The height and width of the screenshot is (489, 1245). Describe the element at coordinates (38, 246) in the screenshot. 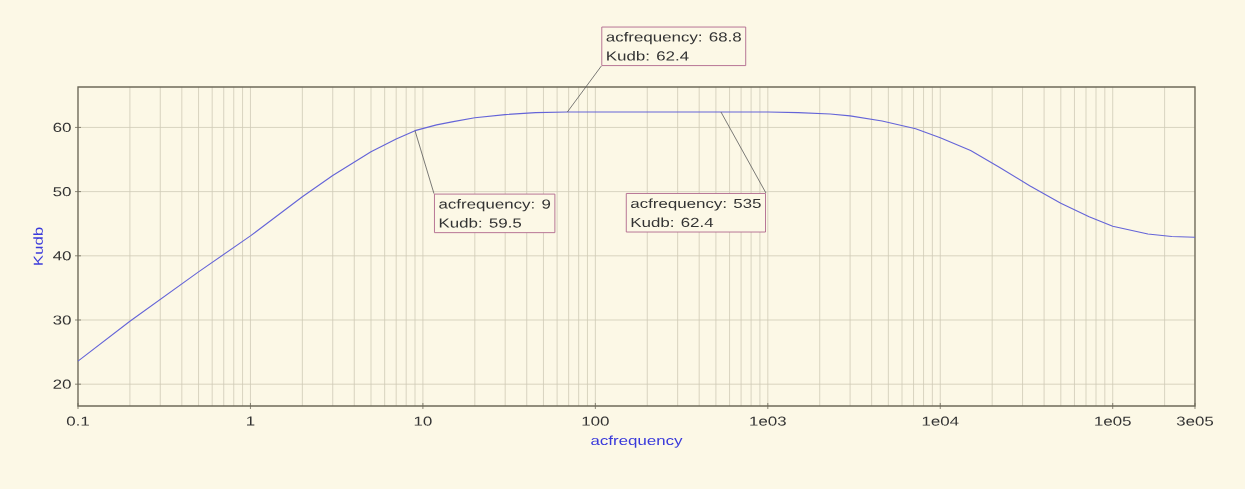

I see `y-axis-title: Kudb` at that location.